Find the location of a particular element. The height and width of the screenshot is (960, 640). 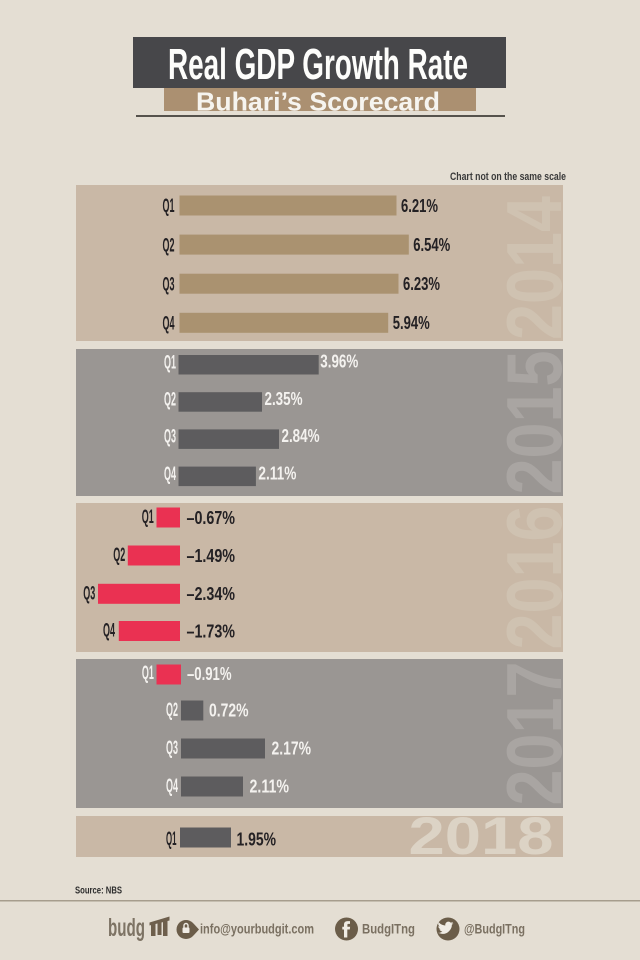

svg-text: 1.95% is located at coordinates (257, 840).